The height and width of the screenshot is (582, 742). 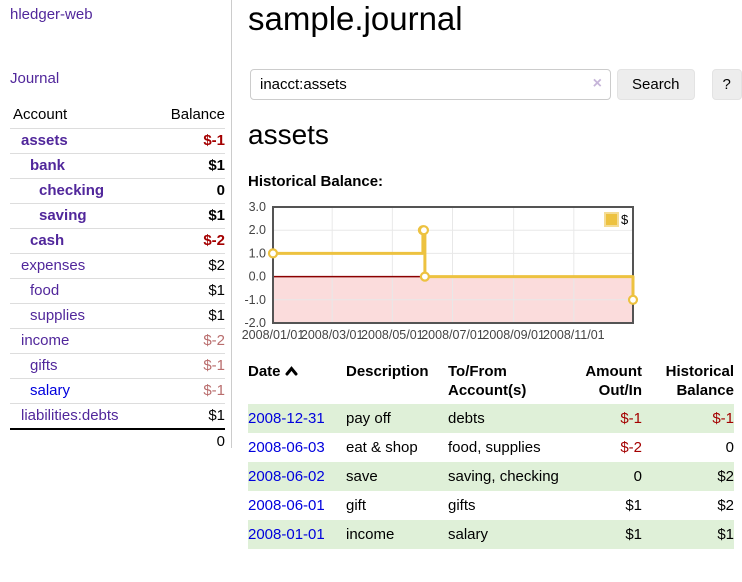 I want to click on svg-text: 2008/11/01, so click(x=574, y=335).